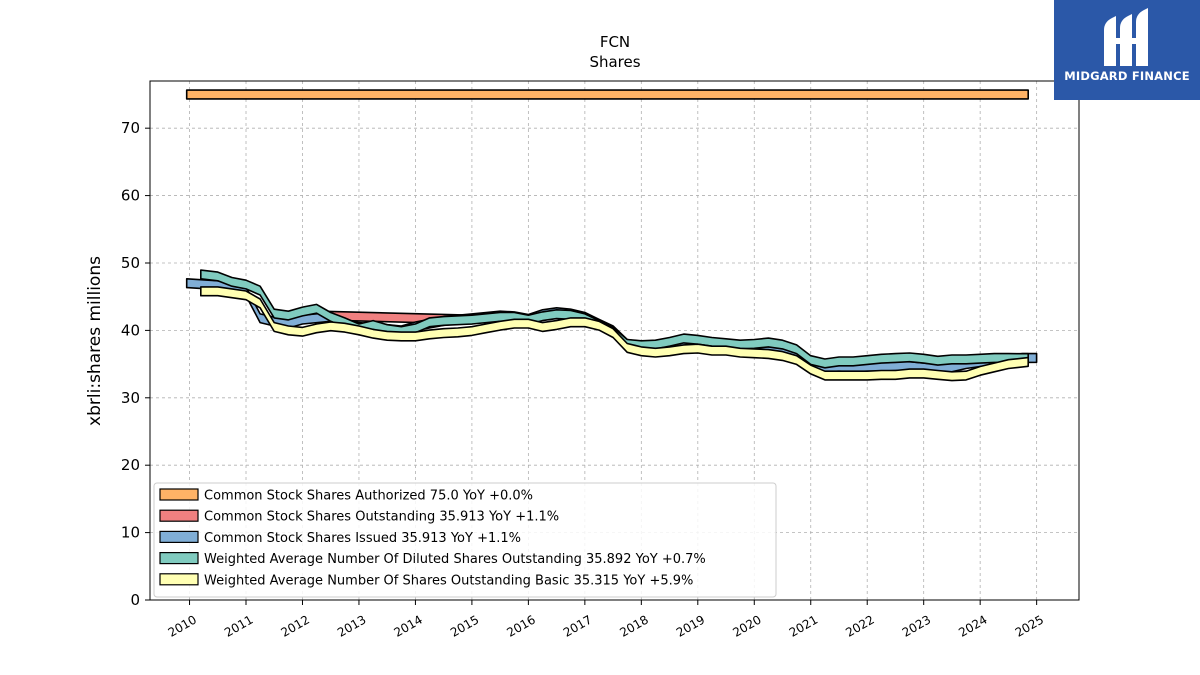 The image size is (1200, 675). What do you see at coordinates (803, 625) in the screenshot?
I see `x-tick-label: 2021` at bounding box center [803, 625].